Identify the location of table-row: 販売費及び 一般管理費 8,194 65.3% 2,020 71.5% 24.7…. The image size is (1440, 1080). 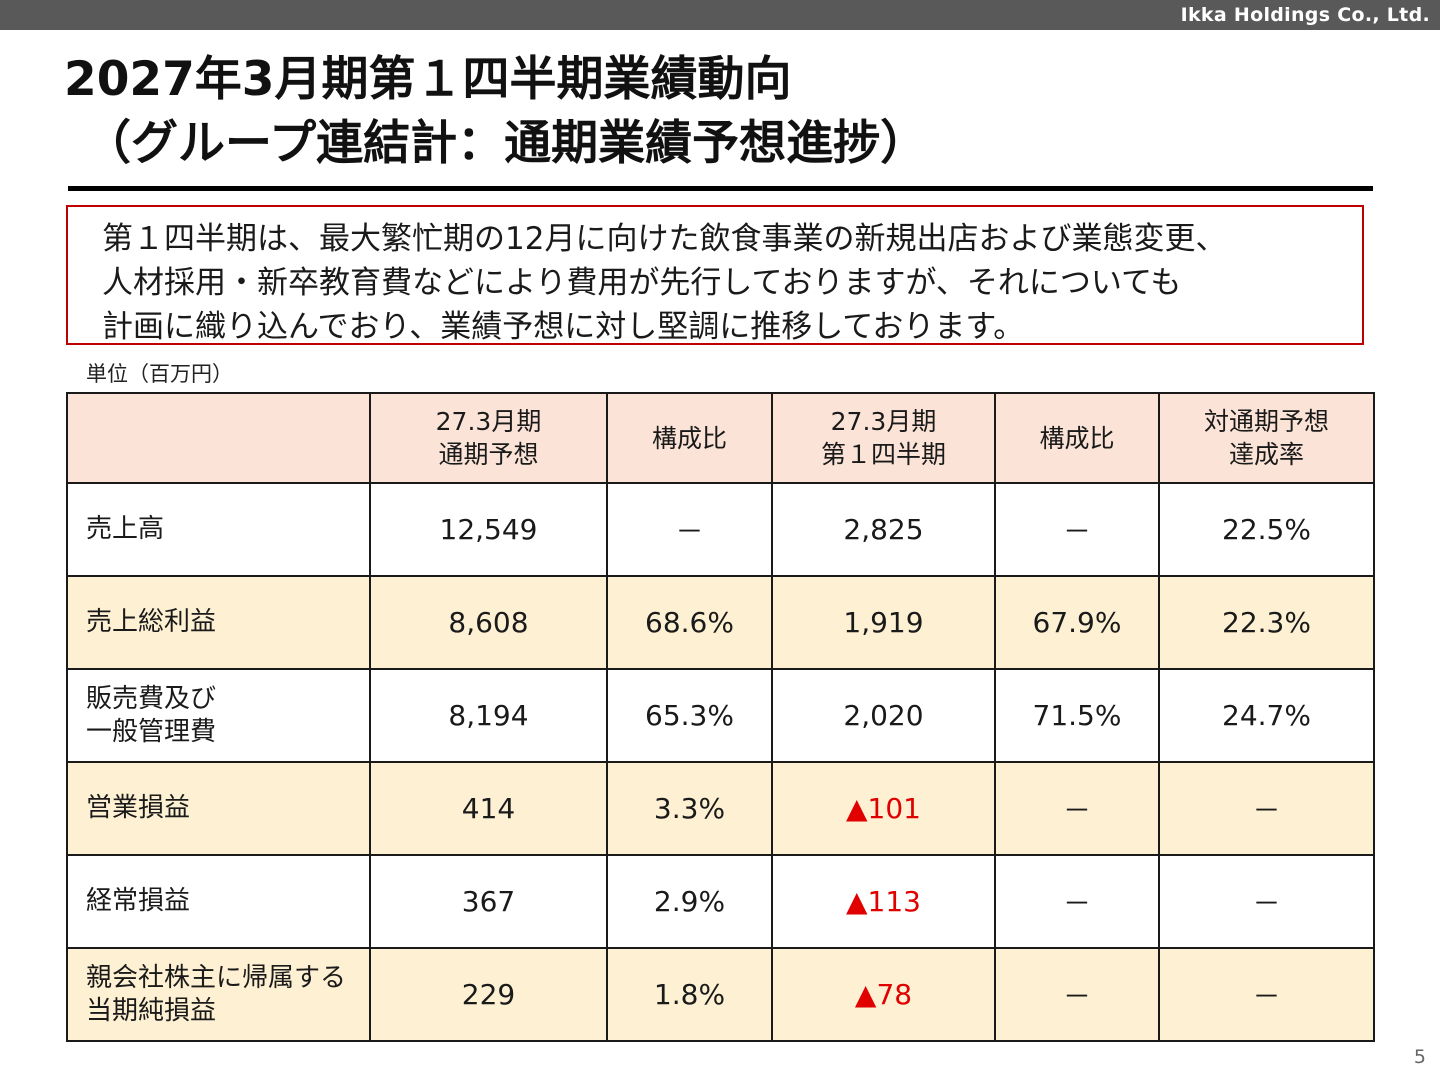
(720, 715).